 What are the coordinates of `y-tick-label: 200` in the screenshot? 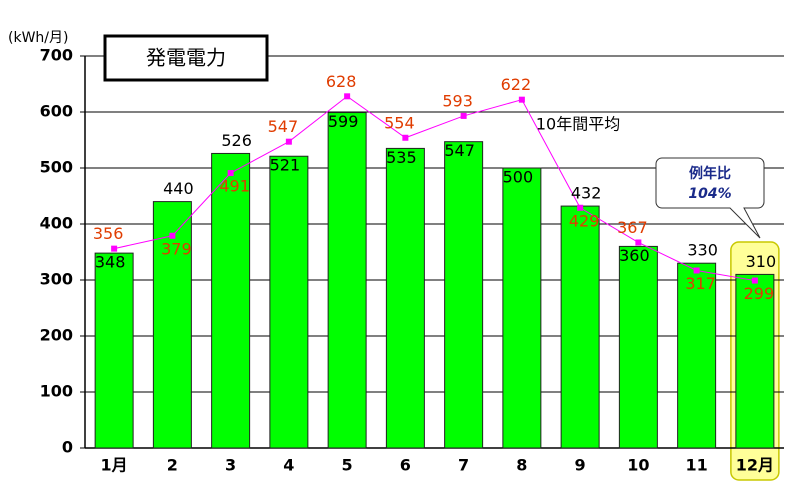 It's located at (56, 335).